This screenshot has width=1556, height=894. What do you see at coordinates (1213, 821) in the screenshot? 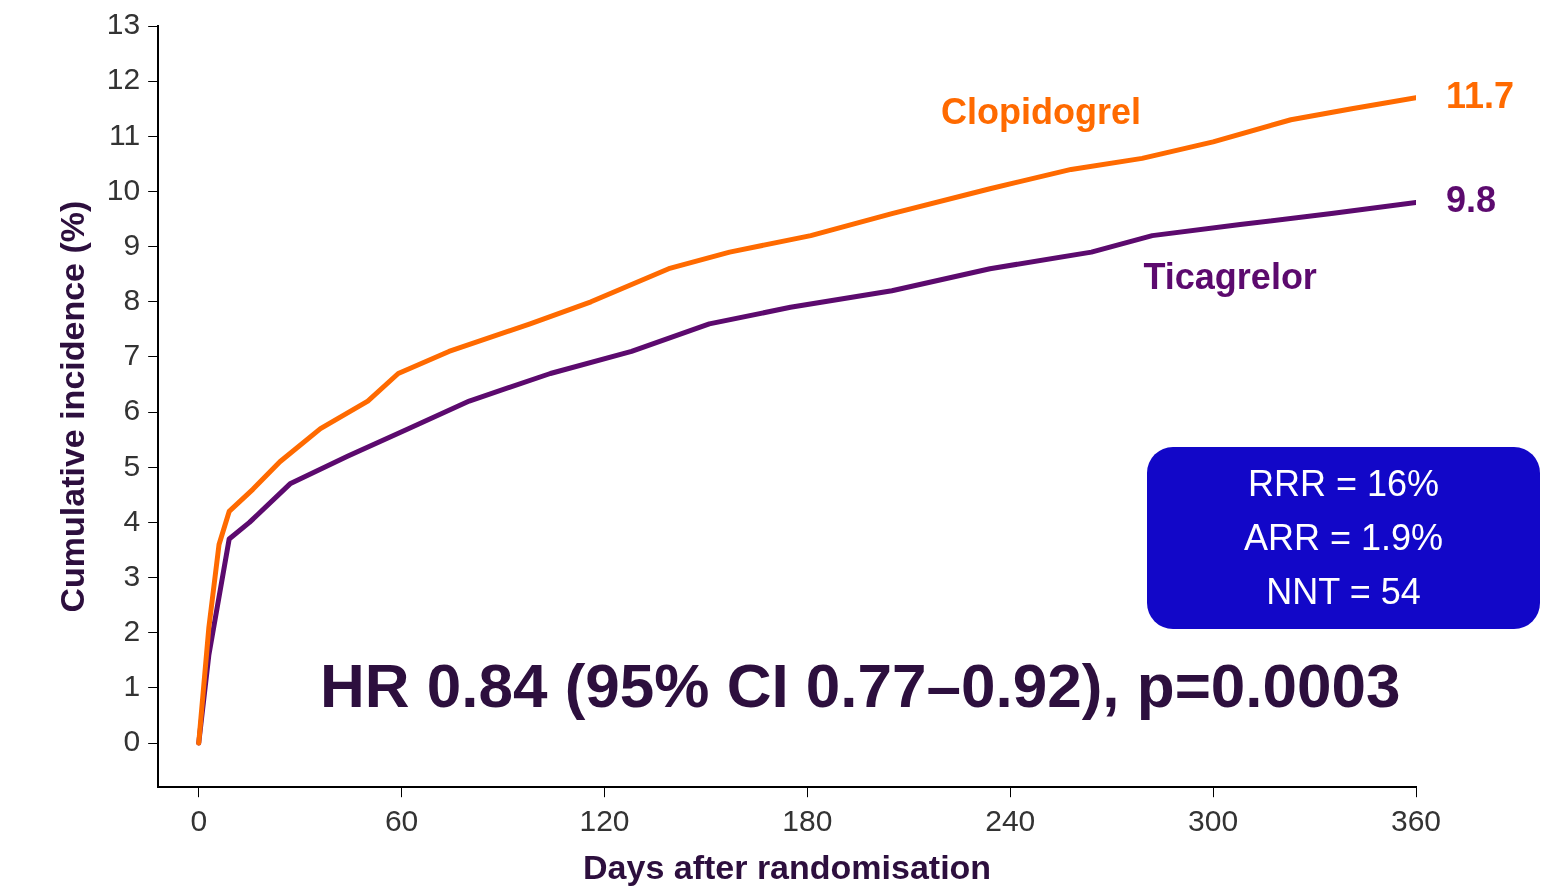
I see `x-tick-label: 300` at bounding box center [1213, 821].